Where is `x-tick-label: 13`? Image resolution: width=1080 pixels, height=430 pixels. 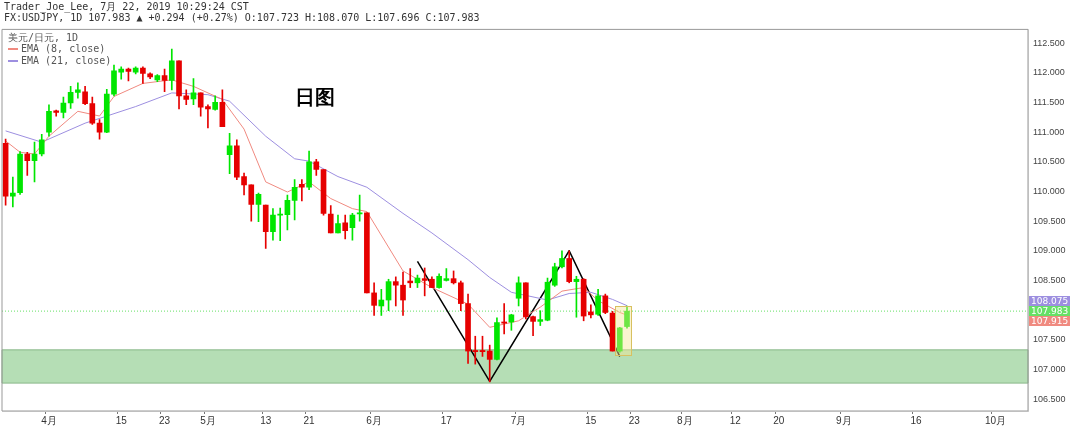
x-tick-label: 13 is located at coordinates (266, 420).